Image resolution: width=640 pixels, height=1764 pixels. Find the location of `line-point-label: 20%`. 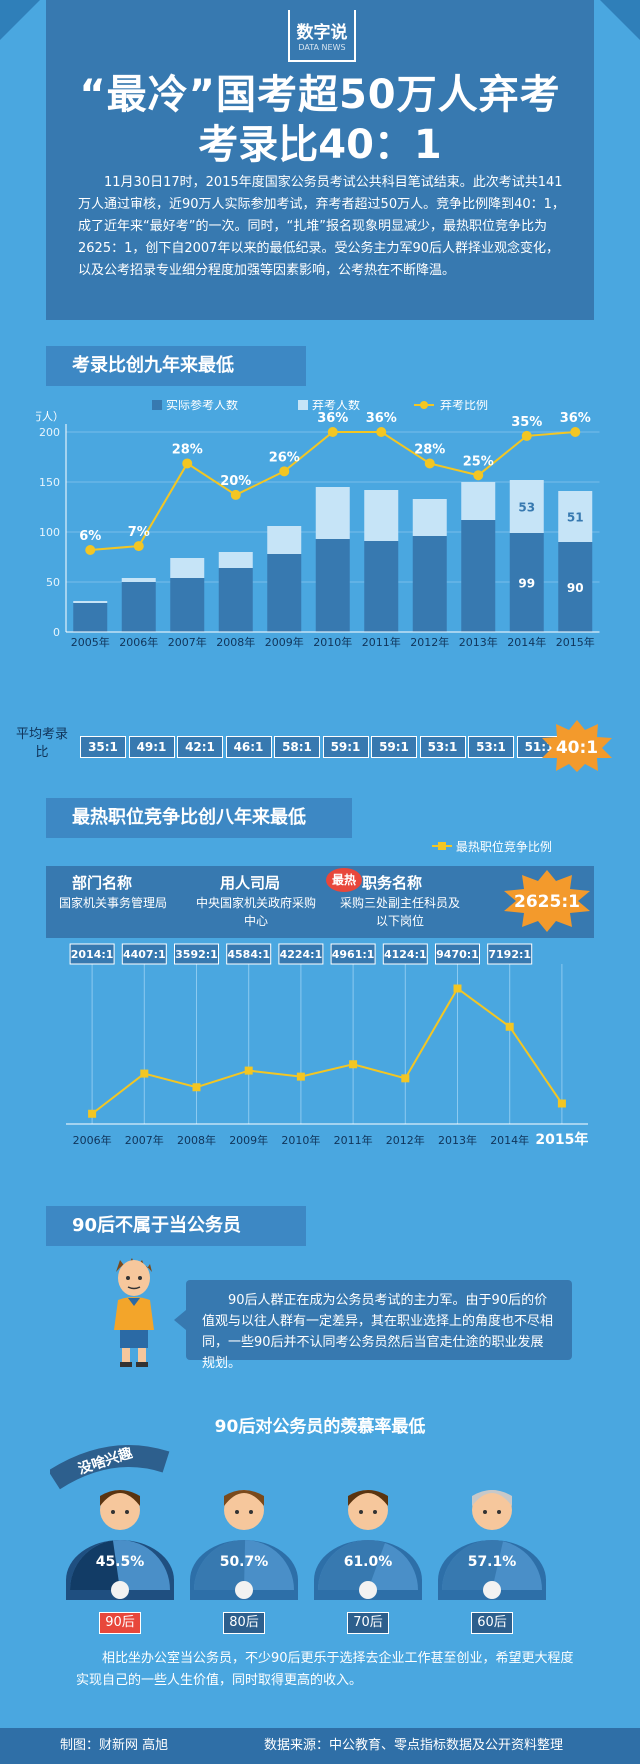

line-point-label: 20% is located at coordinates (235, 481).